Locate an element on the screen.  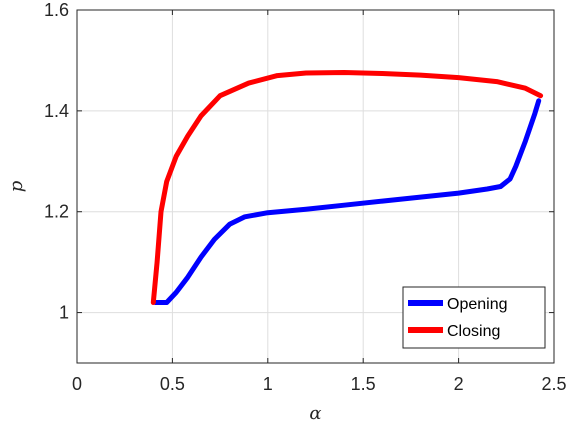
y-tick-label: 1.4 is located at coordinates (56, 111).